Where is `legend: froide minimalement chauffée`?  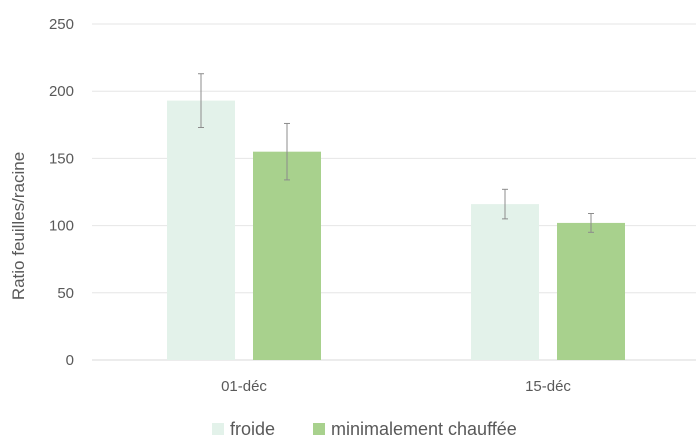
legend: froide minimalement chauffée is located at coordinates (364, 429).